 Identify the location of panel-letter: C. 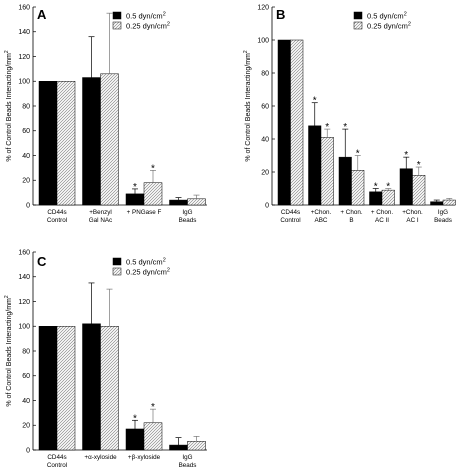
(42, 261).